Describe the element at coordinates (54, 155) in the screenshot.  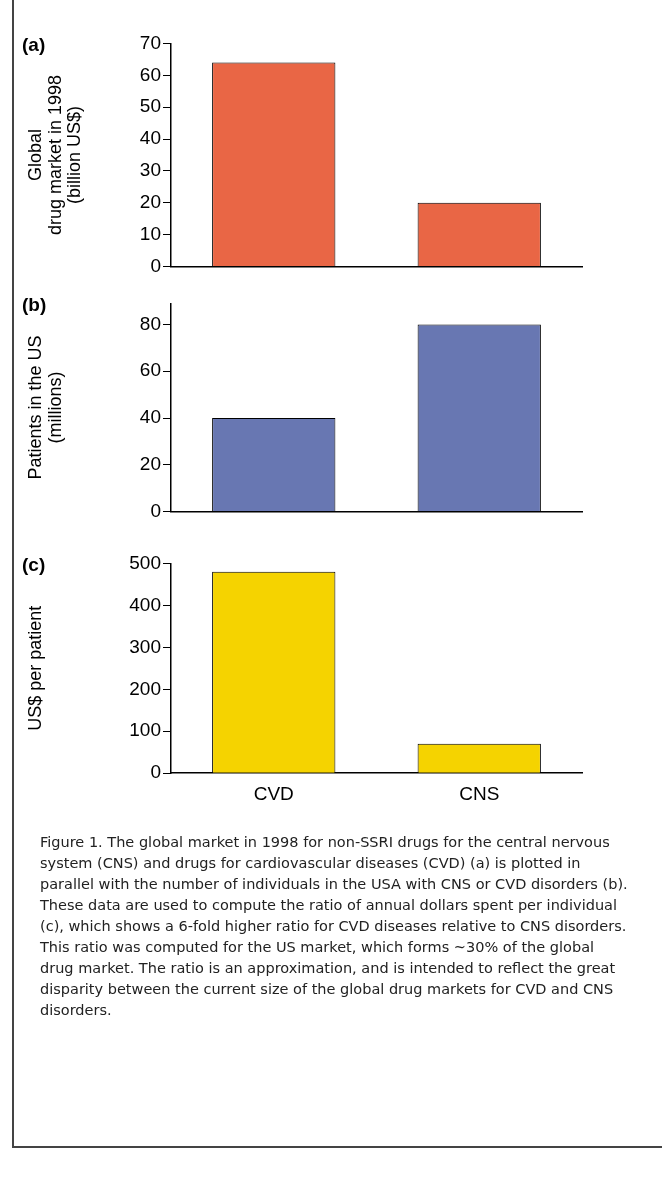
I see `y-axis-title: Global drug market in 1998 (billion US$)` at that location.